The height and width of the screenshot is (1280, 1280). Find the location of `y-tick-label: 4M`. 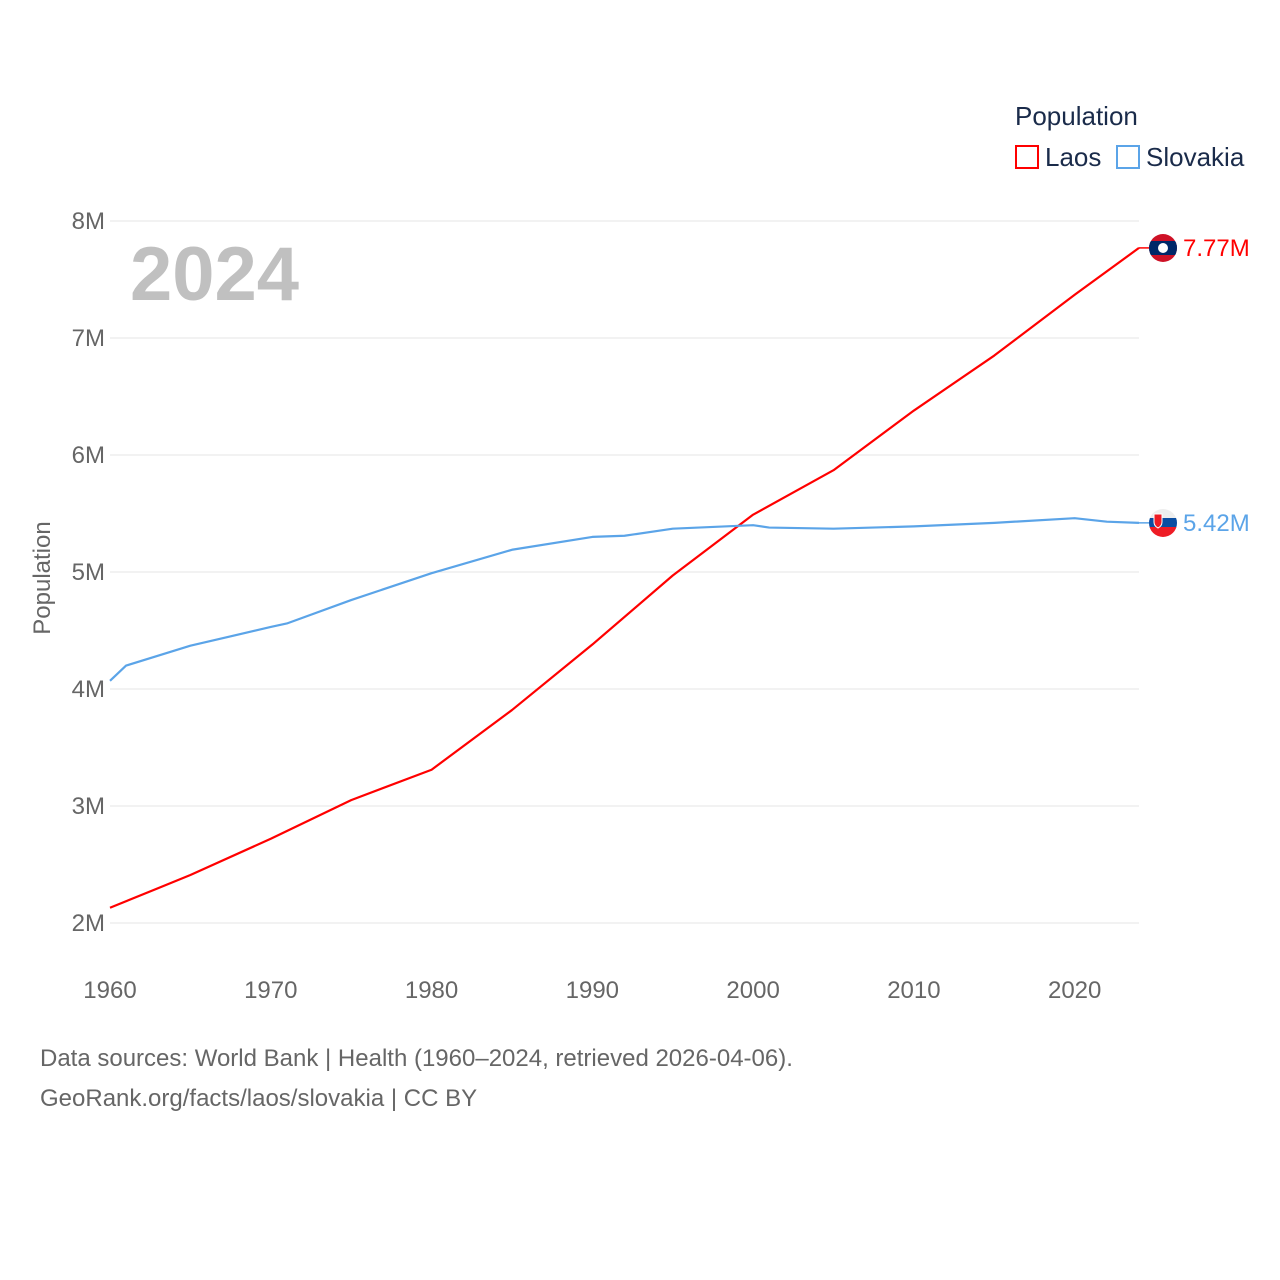

y-tick-label: 4M is located at coordinates (88, 689).